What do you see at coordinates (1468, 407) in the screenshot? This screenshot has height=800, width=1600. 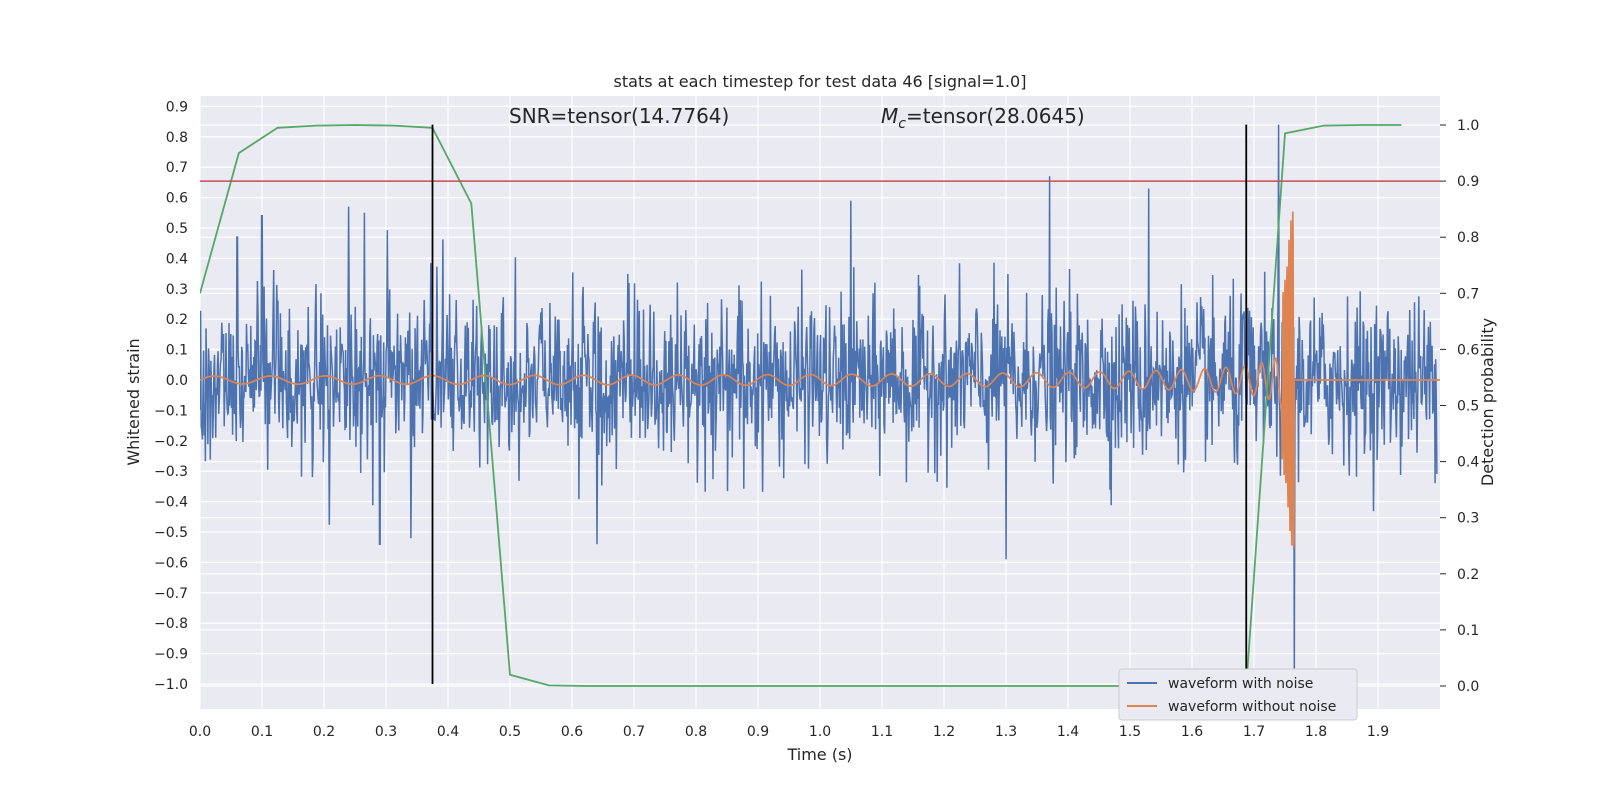 I see `y2-tick-label: 0.5` at bounding box center [1468, 407].